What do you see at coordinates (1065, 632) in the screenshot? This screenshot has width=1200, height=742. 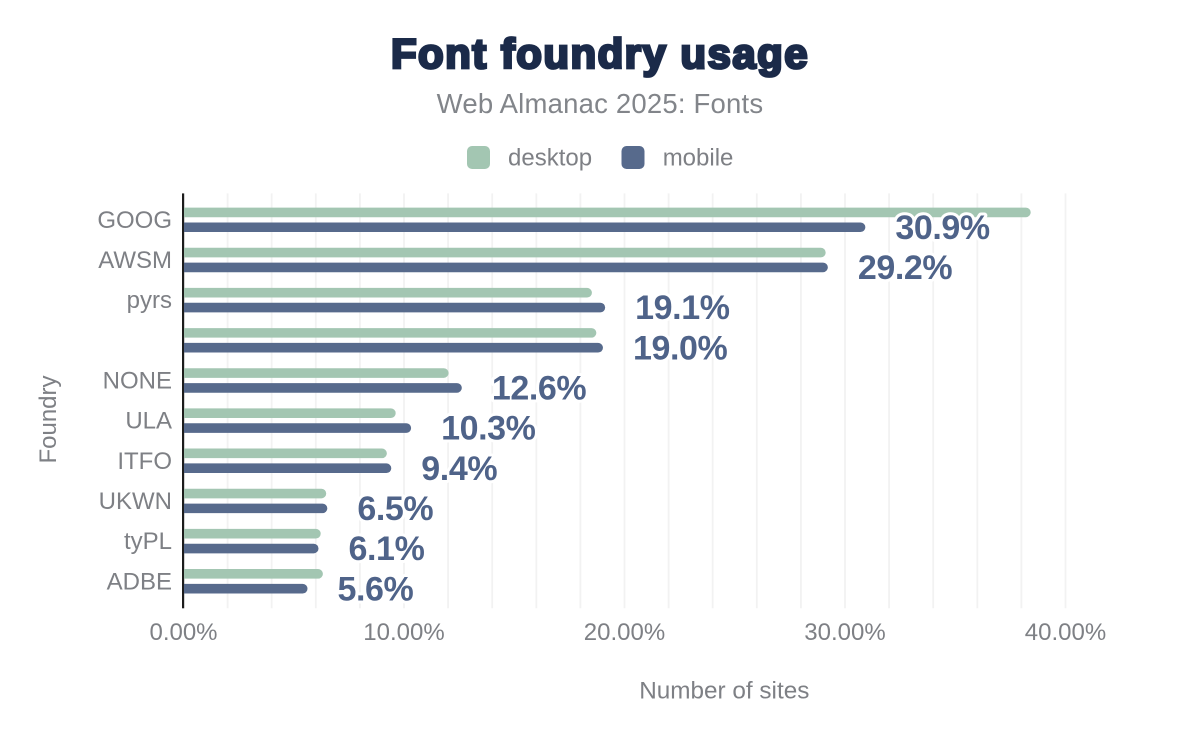 I see `svg-text: 40.00%` at bounding box center [1065, 632].